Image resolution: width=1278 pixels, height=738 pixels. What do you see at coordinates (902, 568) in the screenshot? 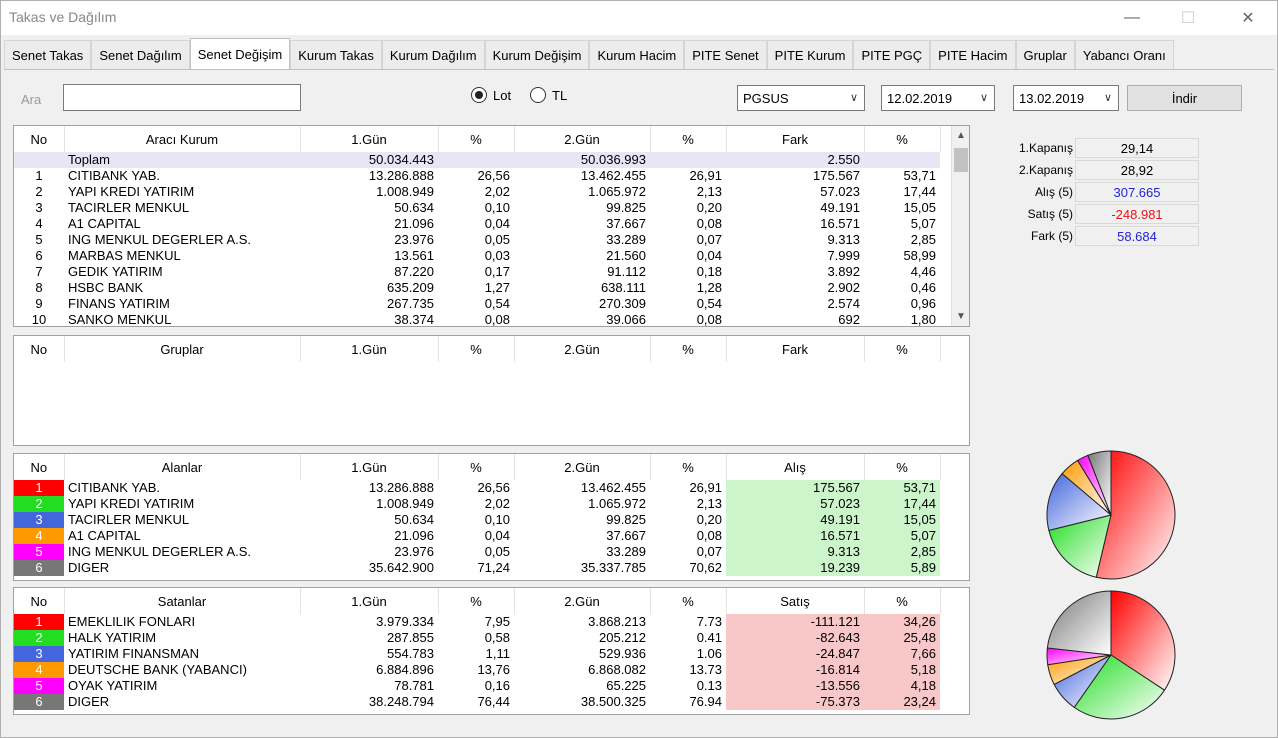
I see `table-cell: 5,89` at bounding box center [902, 568].